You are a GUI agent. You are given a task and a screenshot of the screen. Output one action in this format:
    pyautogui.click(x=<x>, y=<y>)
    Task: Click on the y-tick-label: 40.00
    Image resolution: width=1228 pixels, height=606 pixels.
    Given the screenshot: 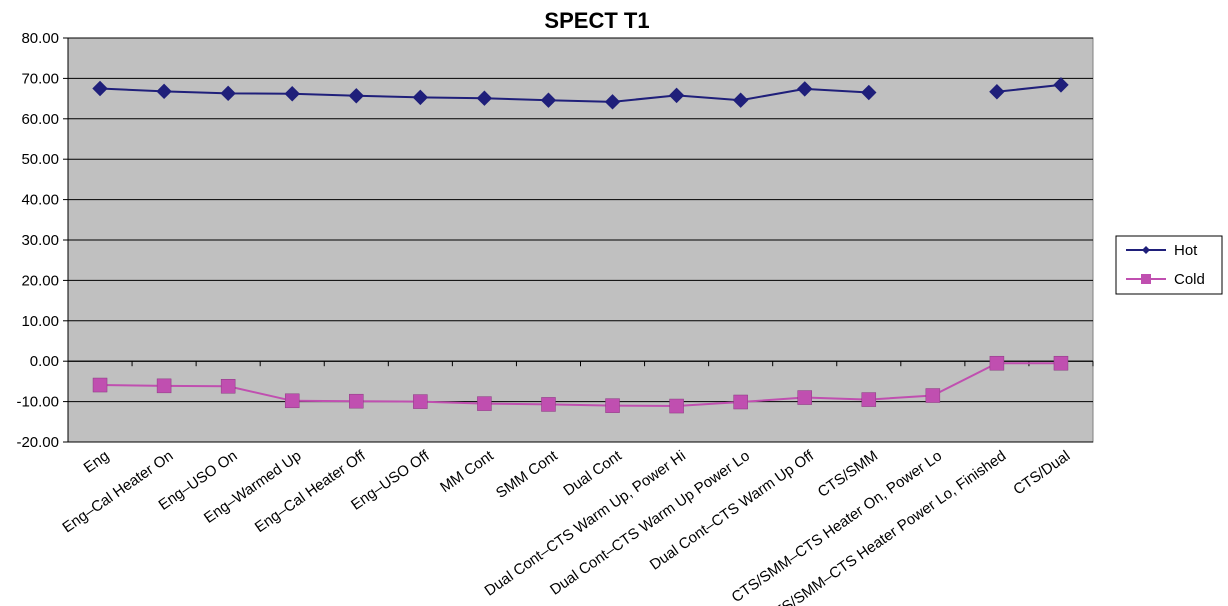 What is the action you would take?
    pyautogui.click(x=40, y=200)
    